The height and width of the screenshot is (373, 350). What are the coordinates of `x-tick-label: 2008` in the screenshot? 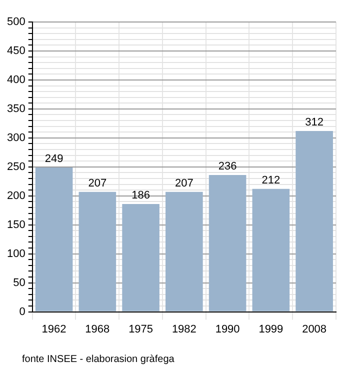 It's located at (314, 329).